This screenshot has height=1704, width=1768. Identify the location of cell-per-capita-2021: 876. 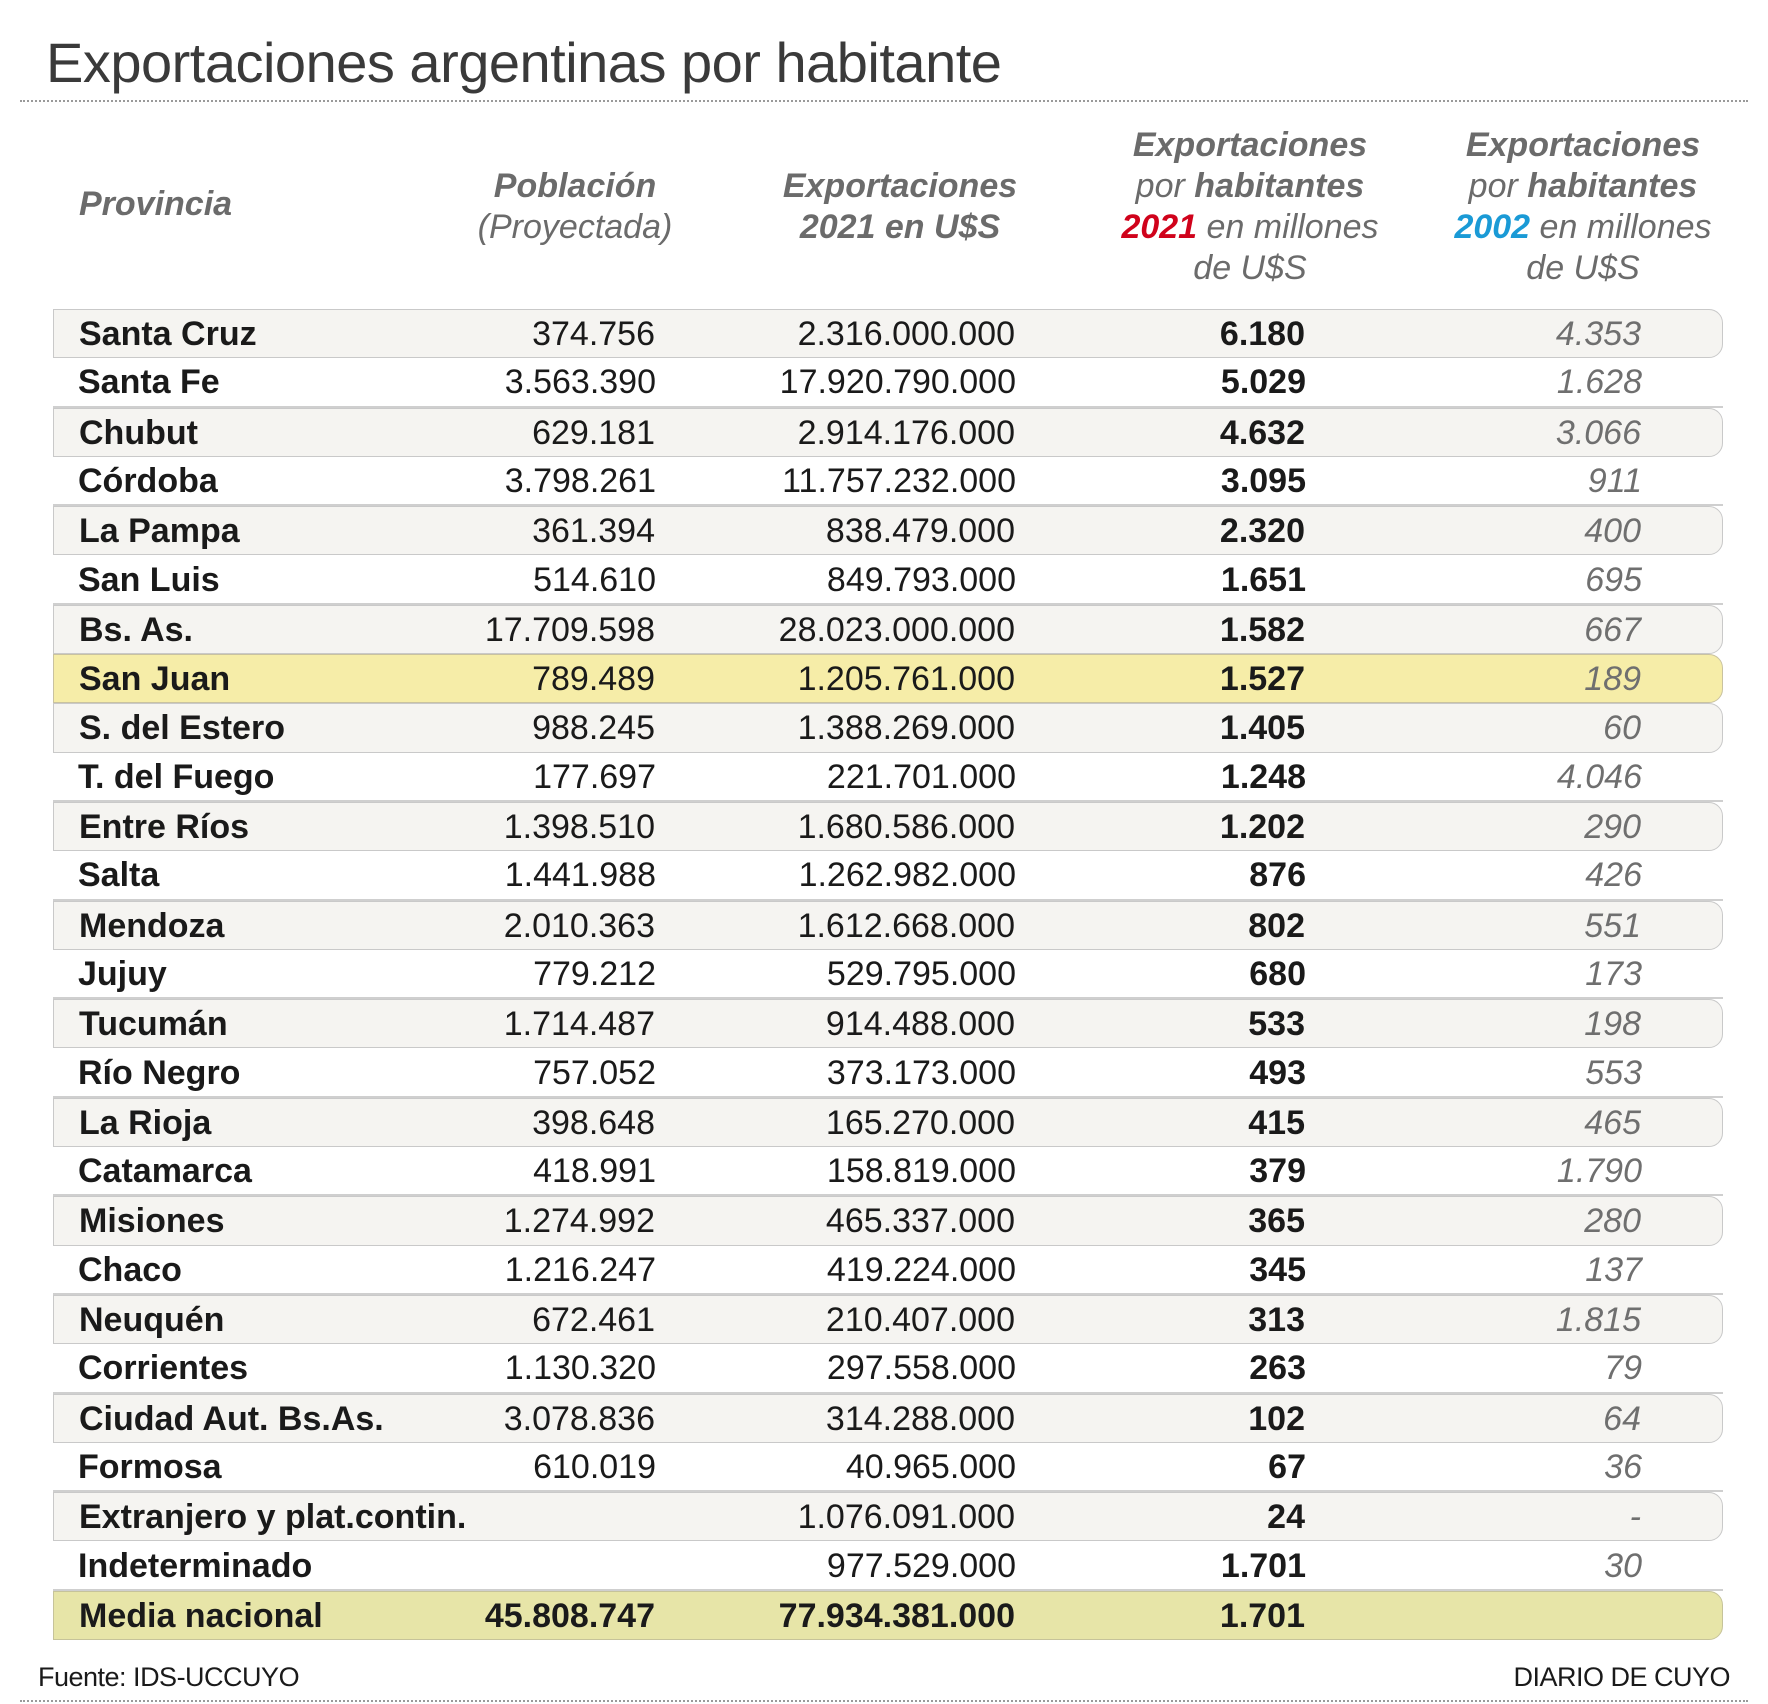
(1277, 875).